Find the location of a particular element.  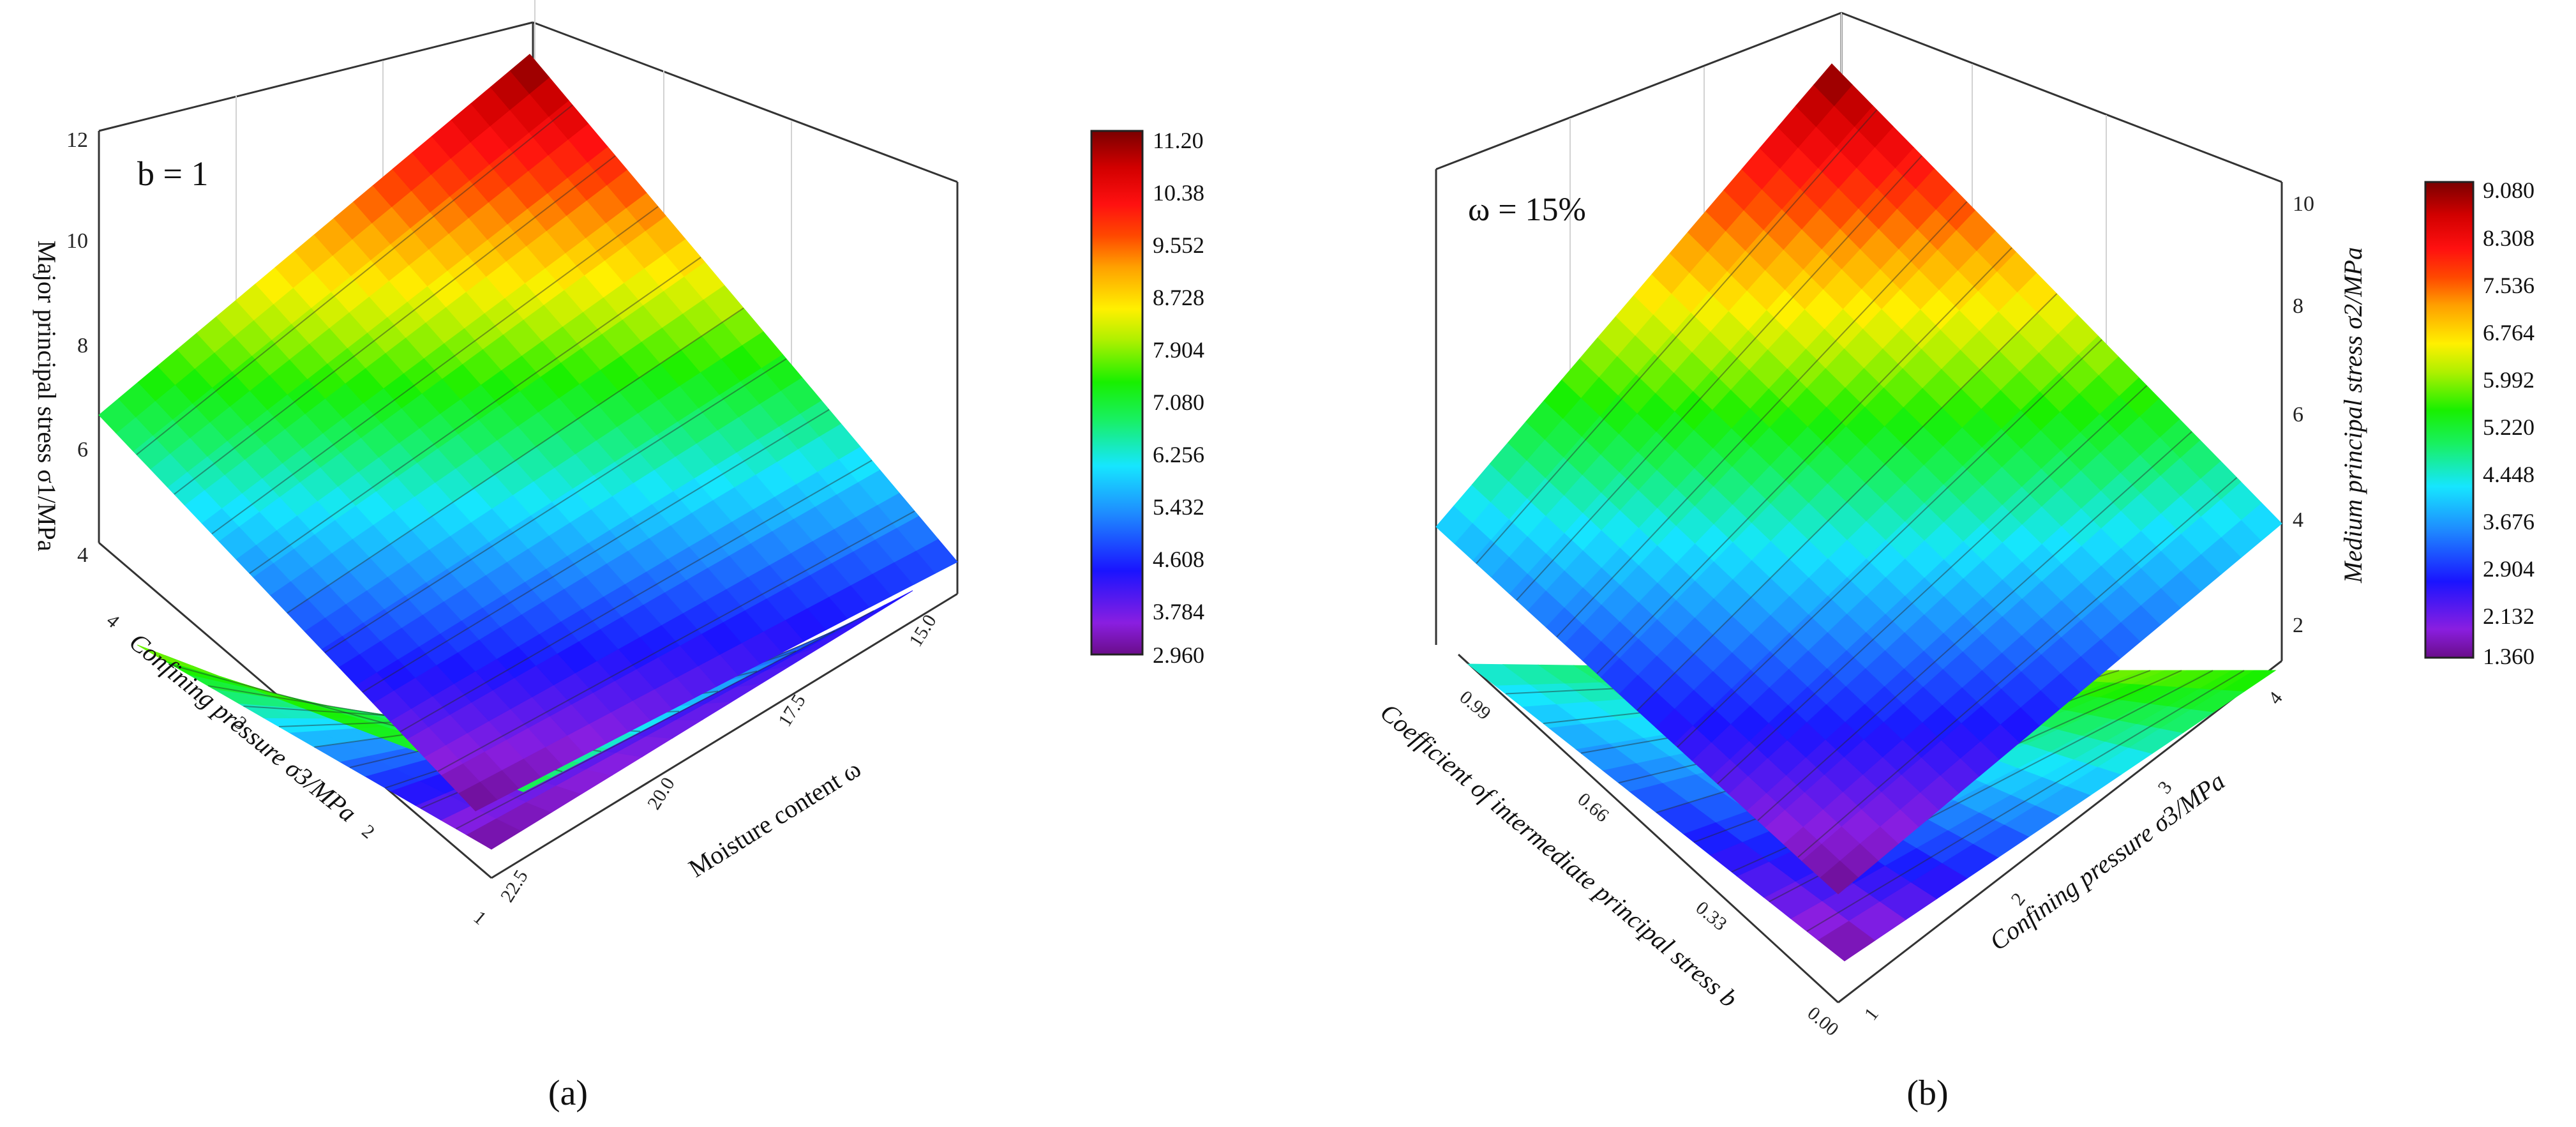

panel-label-a: (a) is located at coordinates (568, 1093).